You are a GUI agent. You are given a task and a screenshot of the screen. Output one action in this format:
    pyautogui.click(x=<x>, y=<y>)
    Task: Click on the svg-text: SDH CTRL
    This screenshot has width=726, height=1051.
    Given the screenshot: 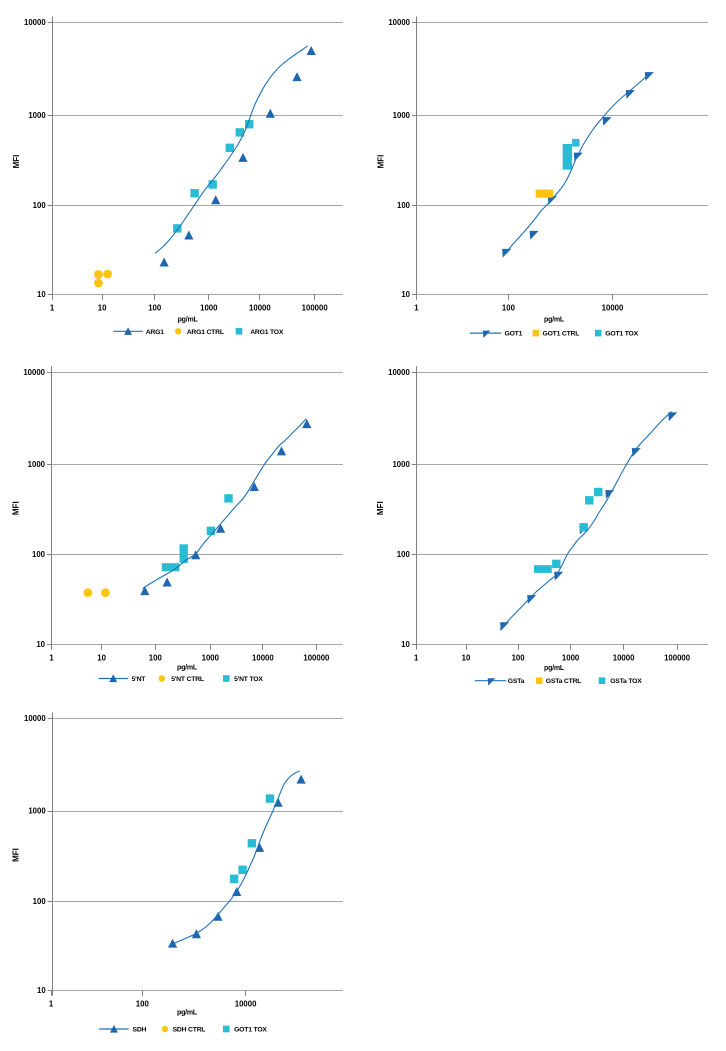 What is the action you would take?
    pyautogui.click(x=189, y=1030)
    